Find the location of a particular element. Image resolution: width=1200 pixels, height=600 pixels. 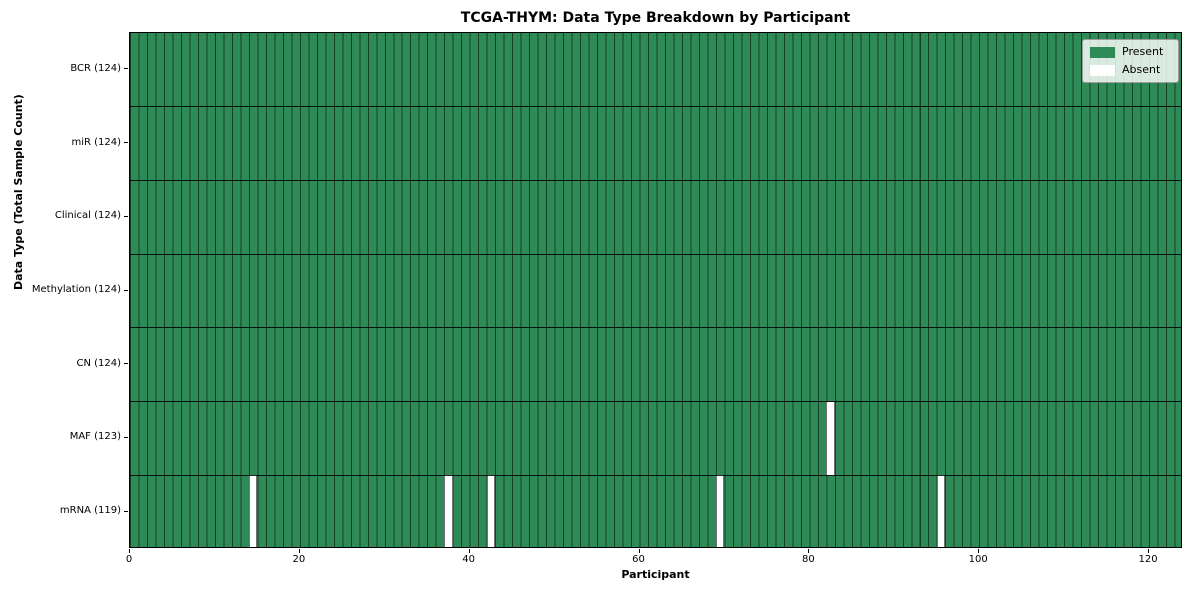

y-tick-label: miR (124) is located at coordinates (96, 142).